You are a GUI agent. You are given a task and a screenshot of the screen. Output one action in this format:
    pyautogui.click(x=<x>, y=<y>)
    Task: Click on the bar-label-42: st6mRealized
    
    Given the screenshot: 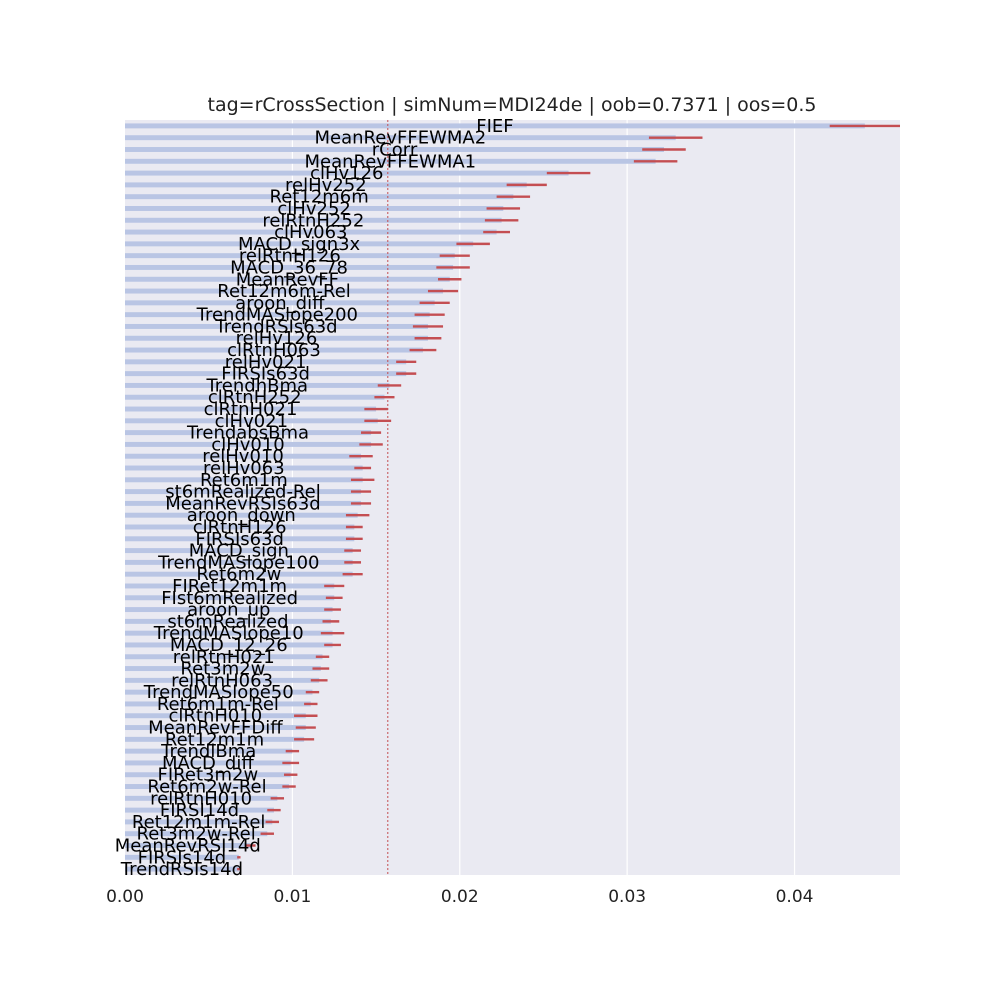 What is the action you would take?
    pyautogui.click(x=227, y=621)
    